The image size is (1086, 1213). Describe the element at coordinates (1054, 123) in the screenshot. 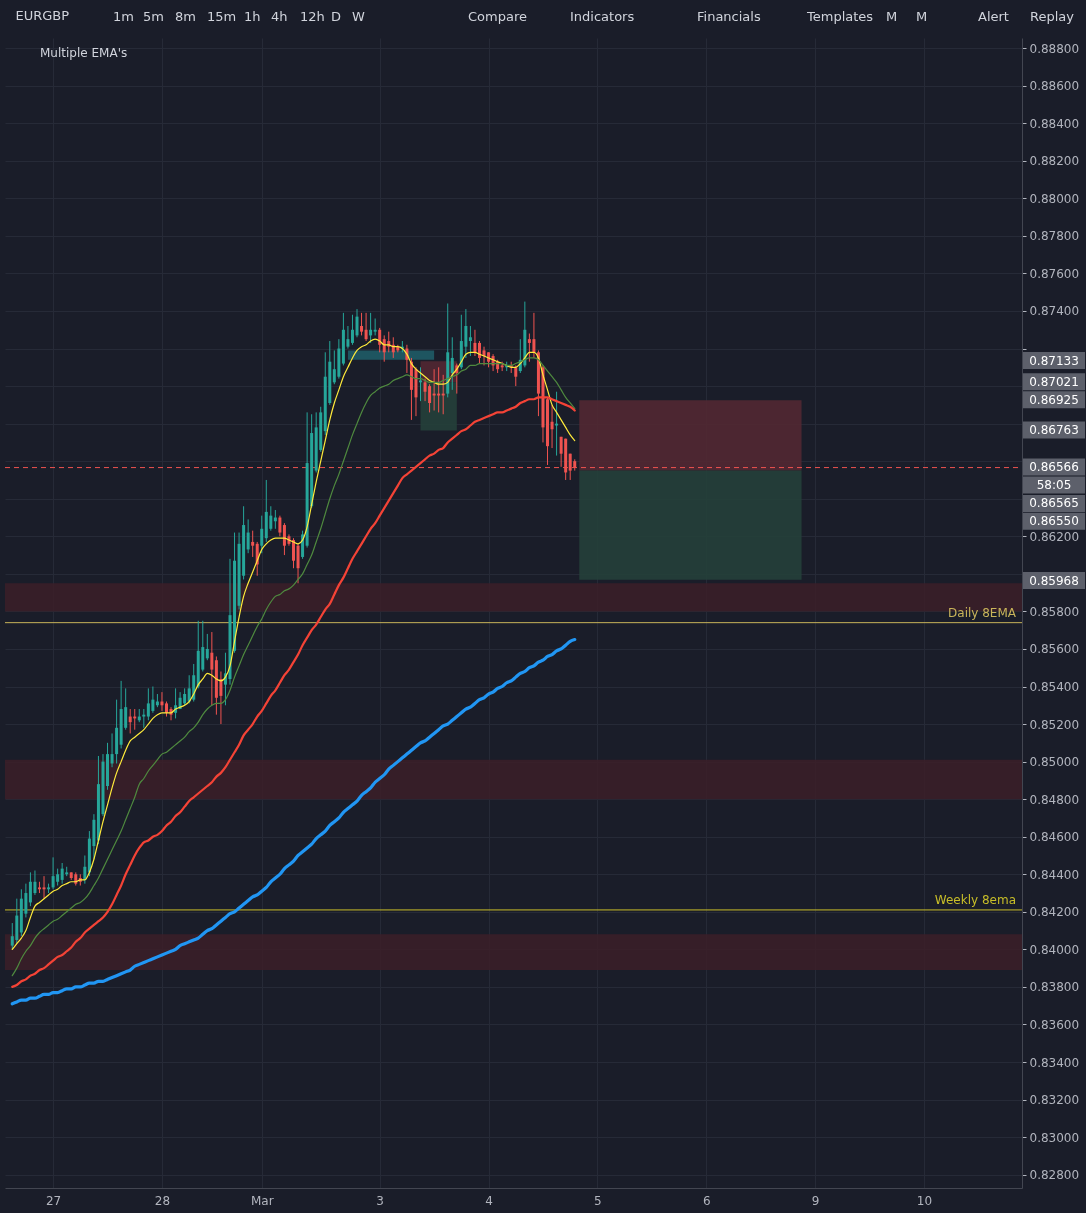

I see `y-tick-label: 0.88400` at that location.